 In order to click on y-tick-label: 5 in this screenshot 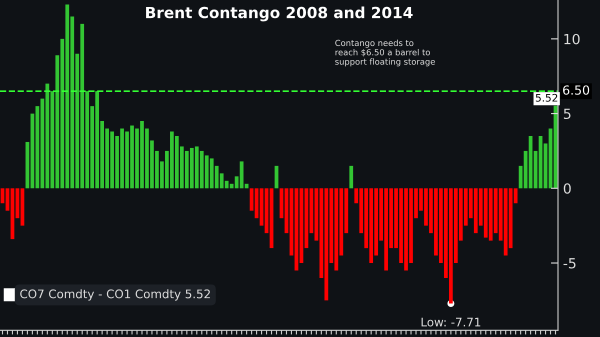, I will do `click(567, 114)`.